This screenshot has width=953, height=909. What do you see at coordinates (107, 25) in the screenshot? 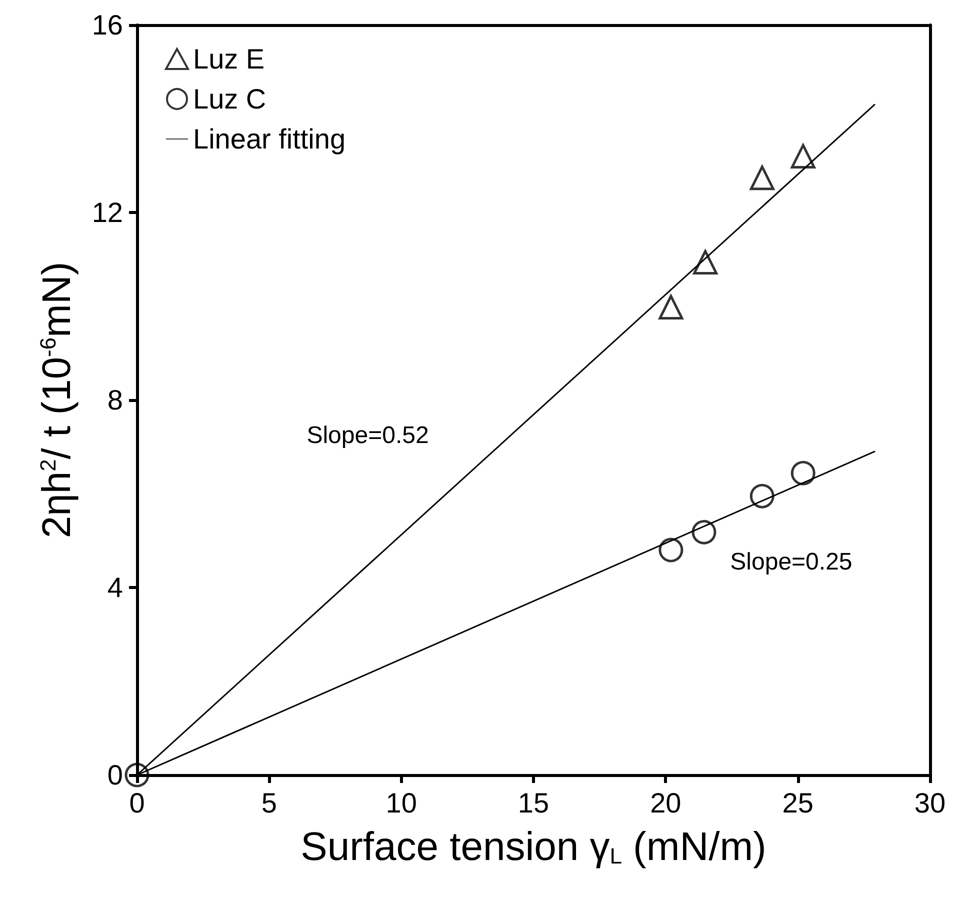
I see `y-tick-label: 16` at bounding box center [107, 25].